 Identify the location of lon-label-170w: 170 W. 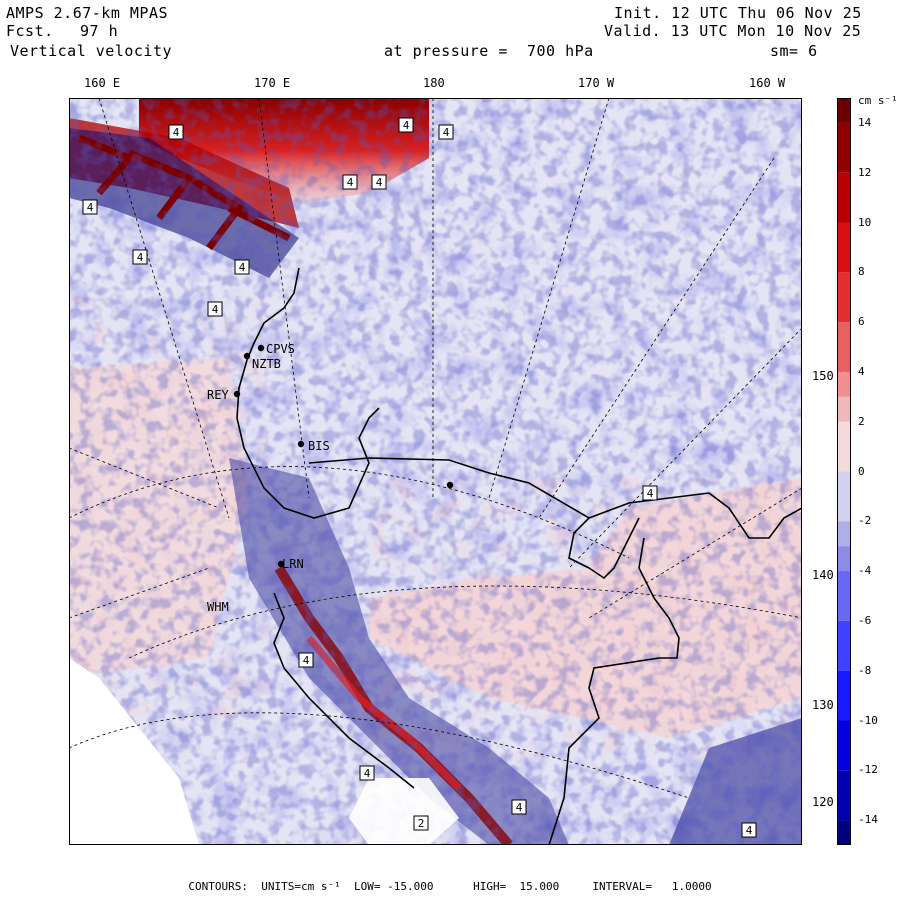
(596, 83).